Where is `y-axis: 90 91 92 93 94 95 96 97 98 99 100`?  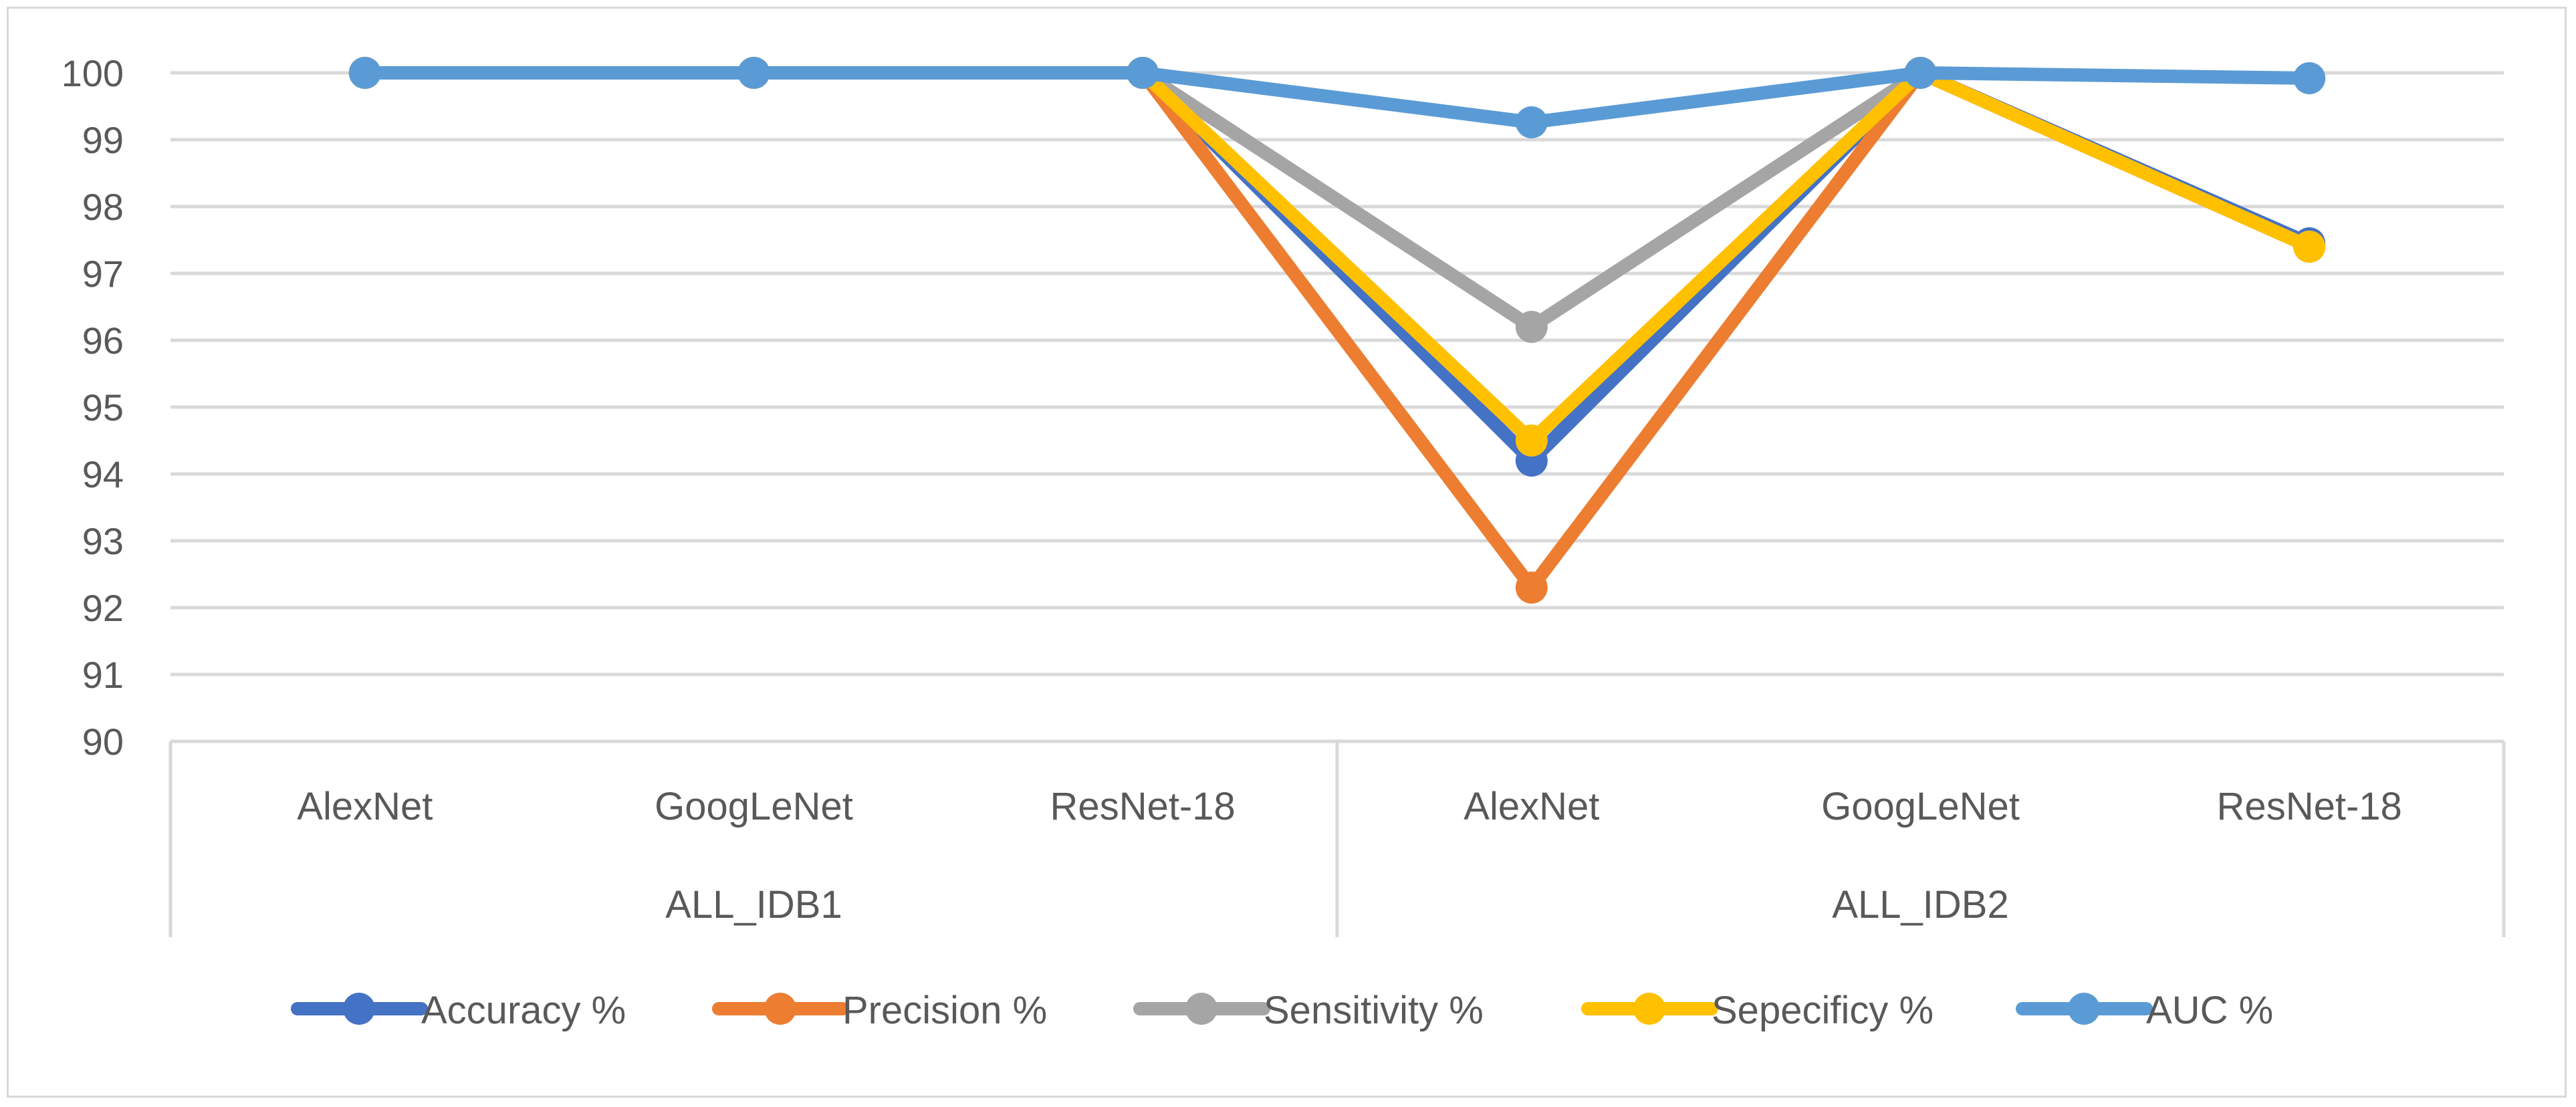
y-axis: 90 91 92 93 94 95 96 97 98 99 100 is located at coordinates (93, 407).